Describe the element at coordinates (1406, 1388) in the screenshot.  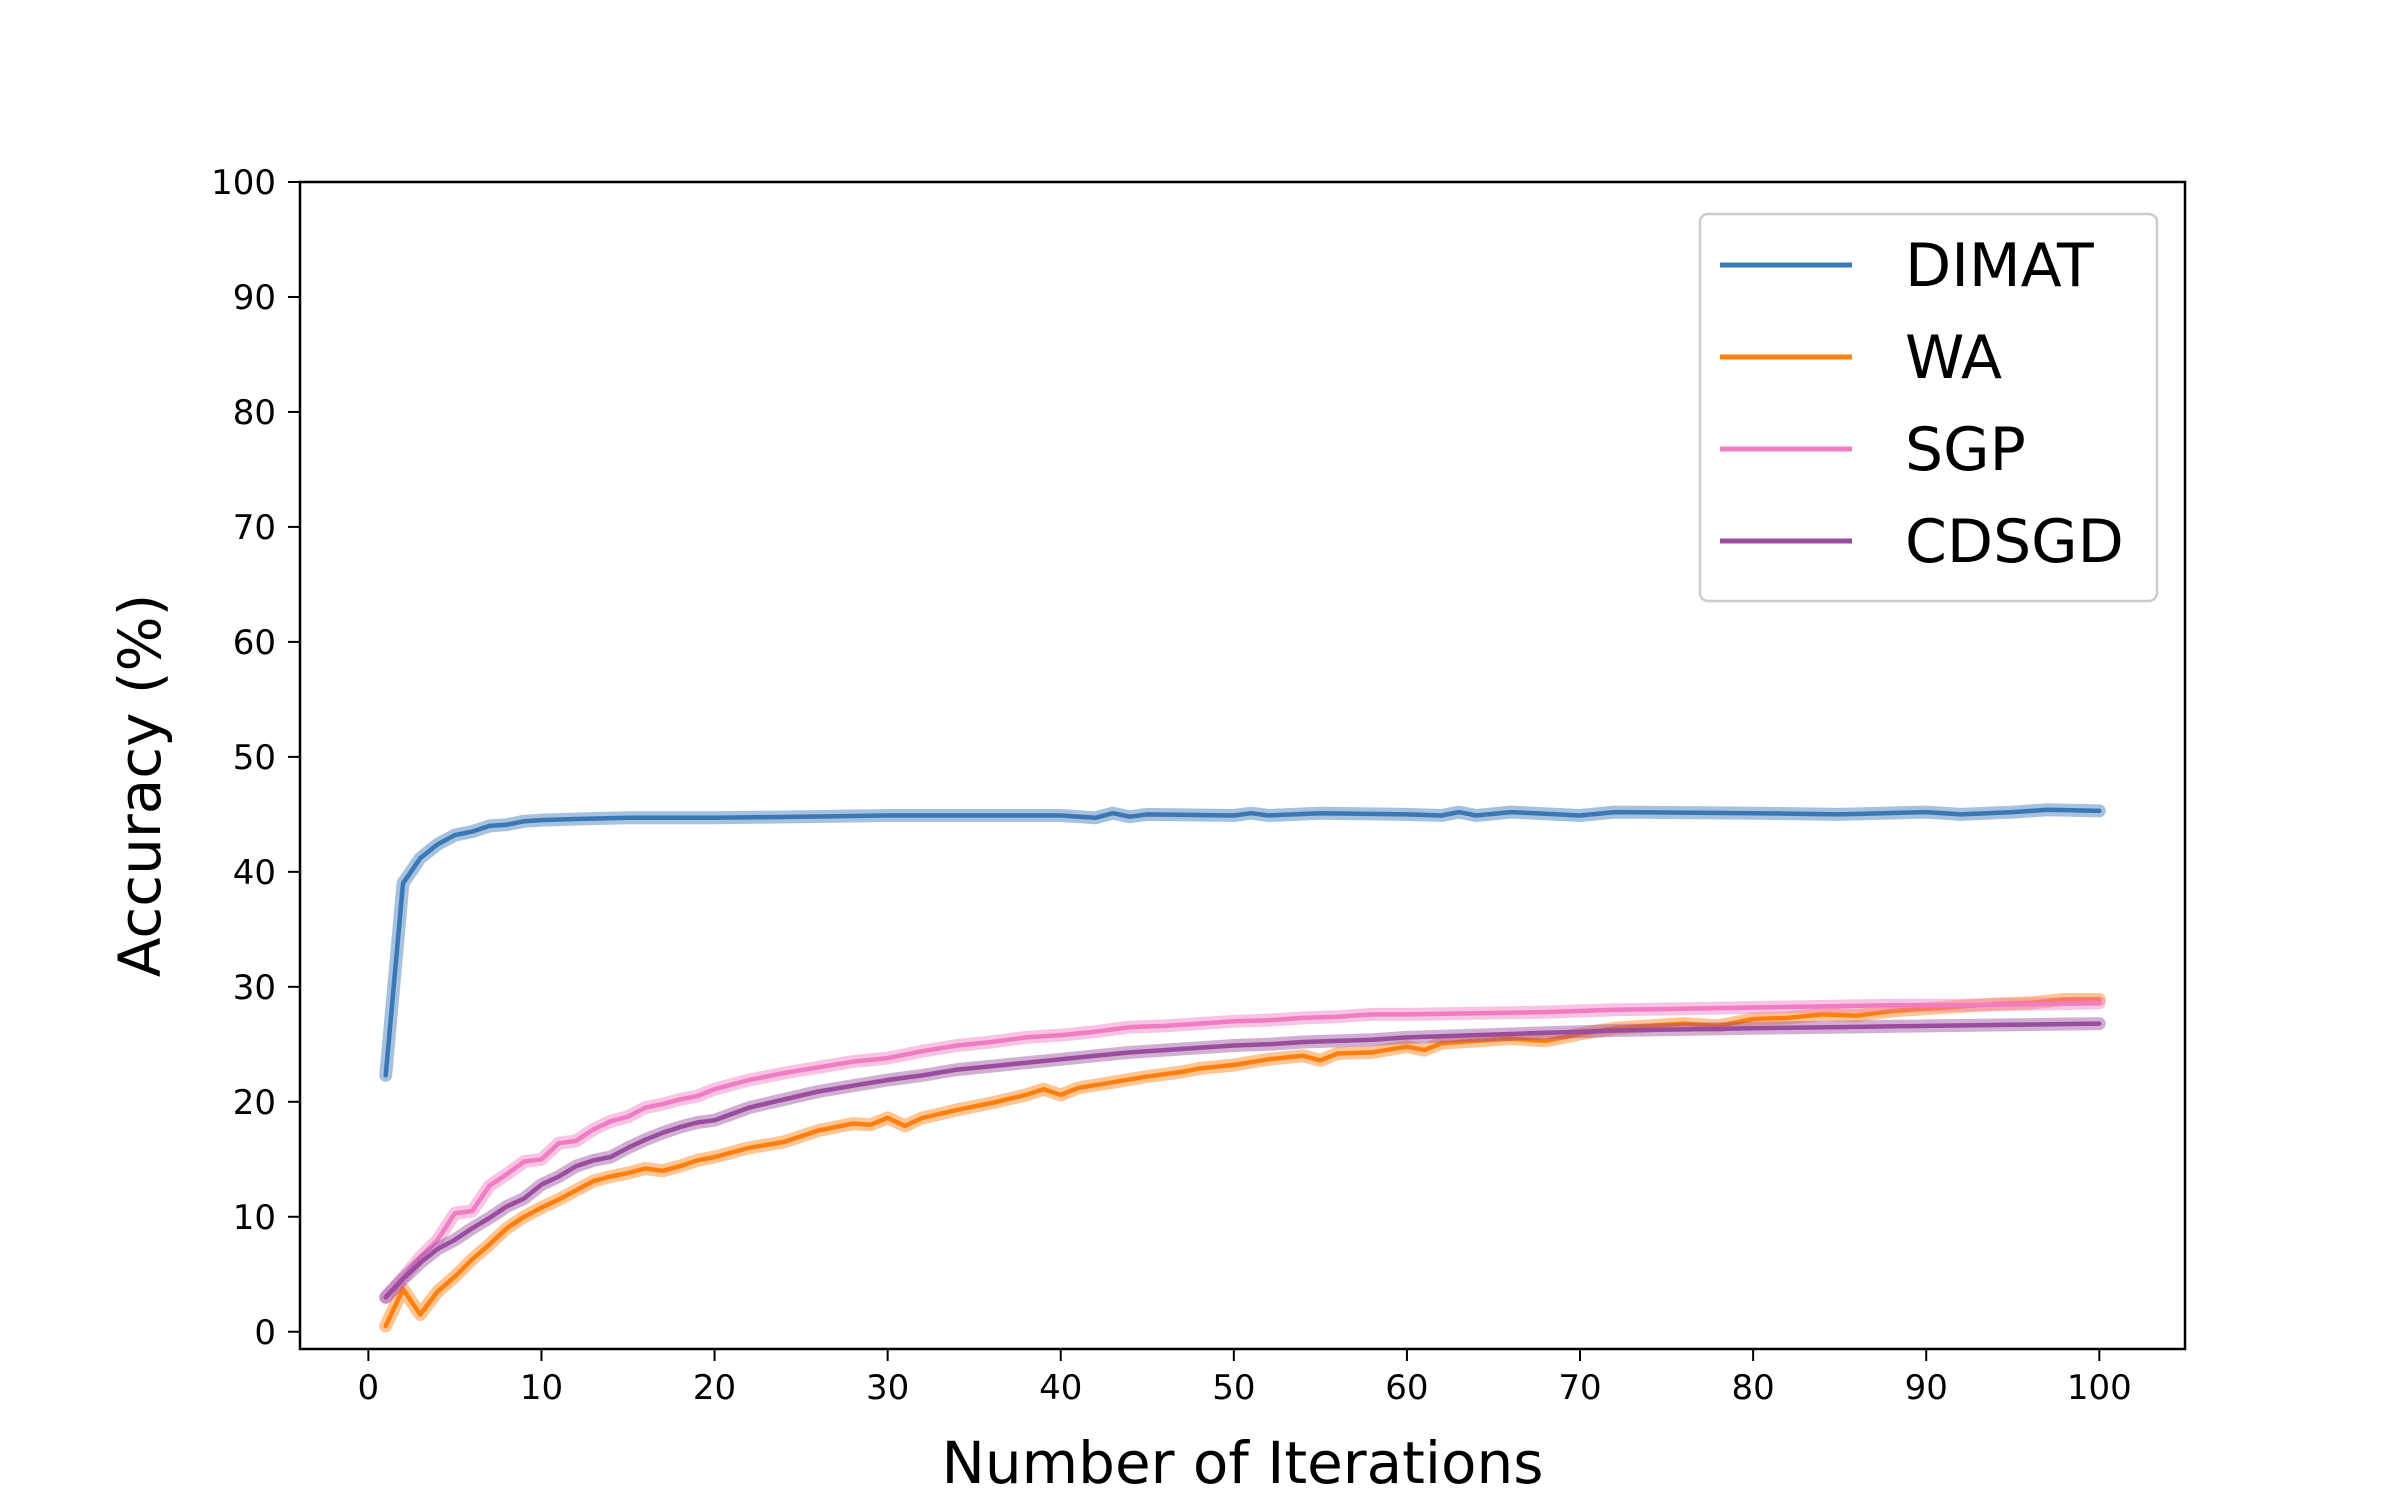
I see `x-tick-label: 60` at that location.